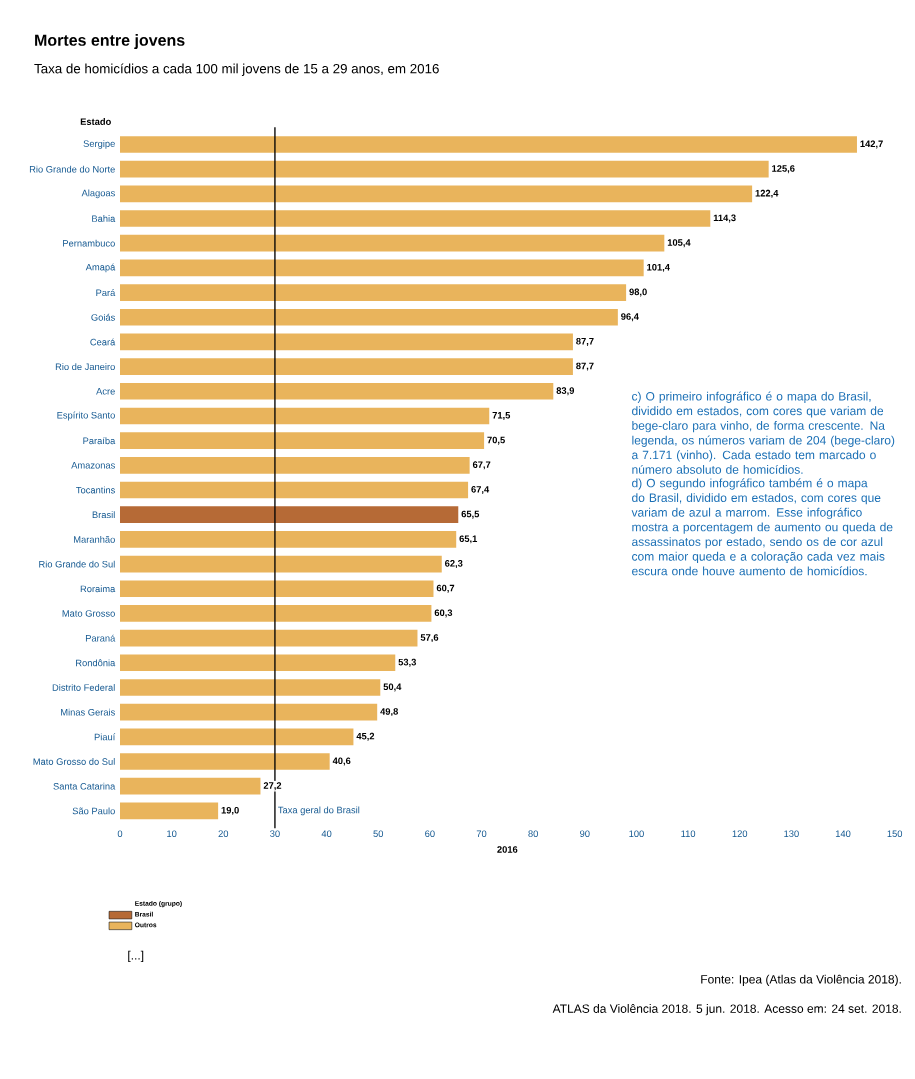 The width and height of the screenshot is (915, 1079). I want to click on data-label: 40,6, so click(341, 761).